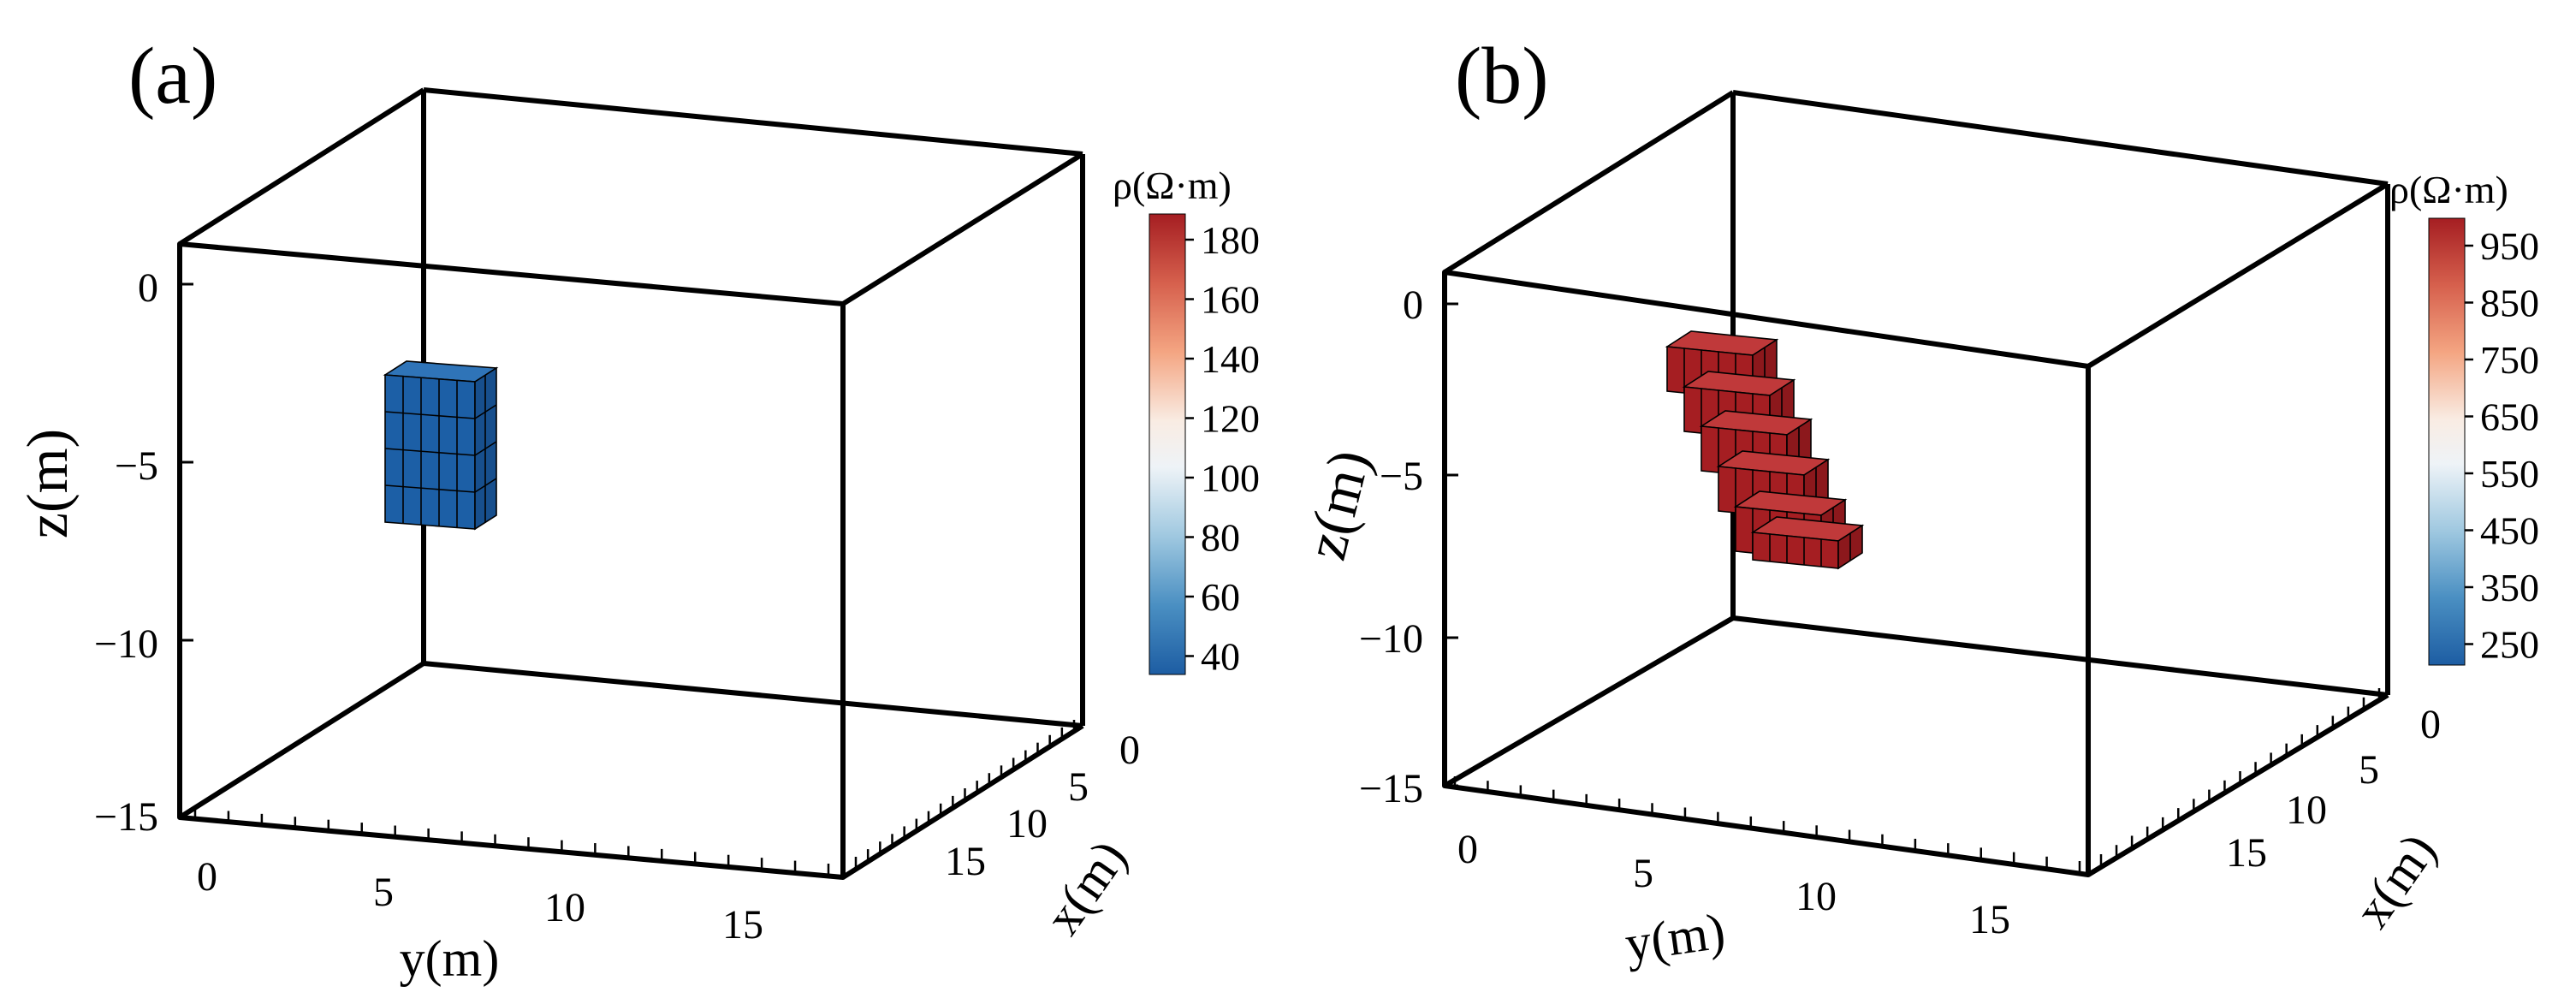  What do you see at coordinates (2509, 645) in the screenshot?
I see `colorbar-tick-label: 250` at bounding box center [2509, 645].